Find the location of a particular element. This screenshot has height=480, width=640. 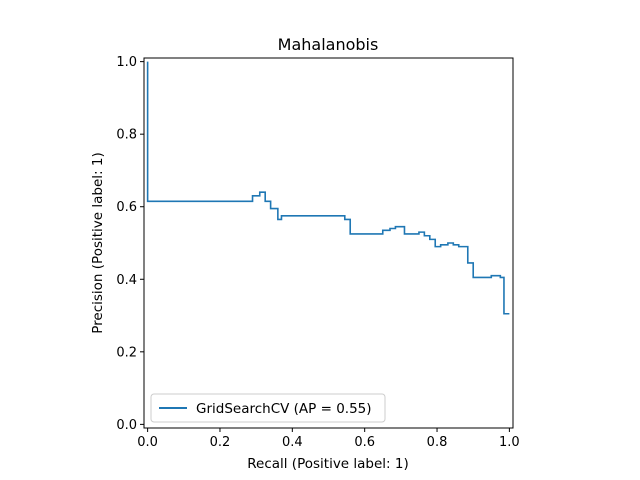

x-tick-label: 0.8 is located at coordinates (437, 442).